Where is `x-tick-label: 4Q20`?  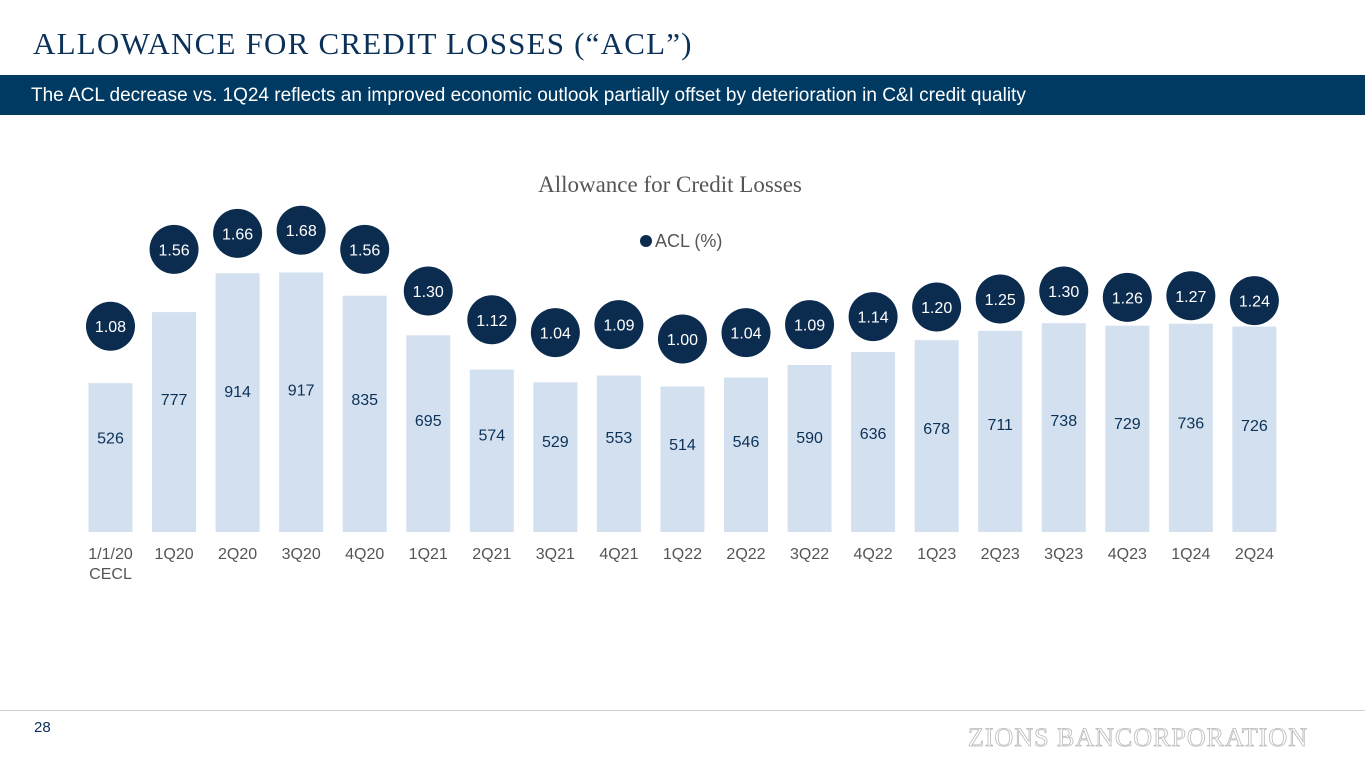
x-tick-label: 4Q20 is located at coordinates (364, 554).